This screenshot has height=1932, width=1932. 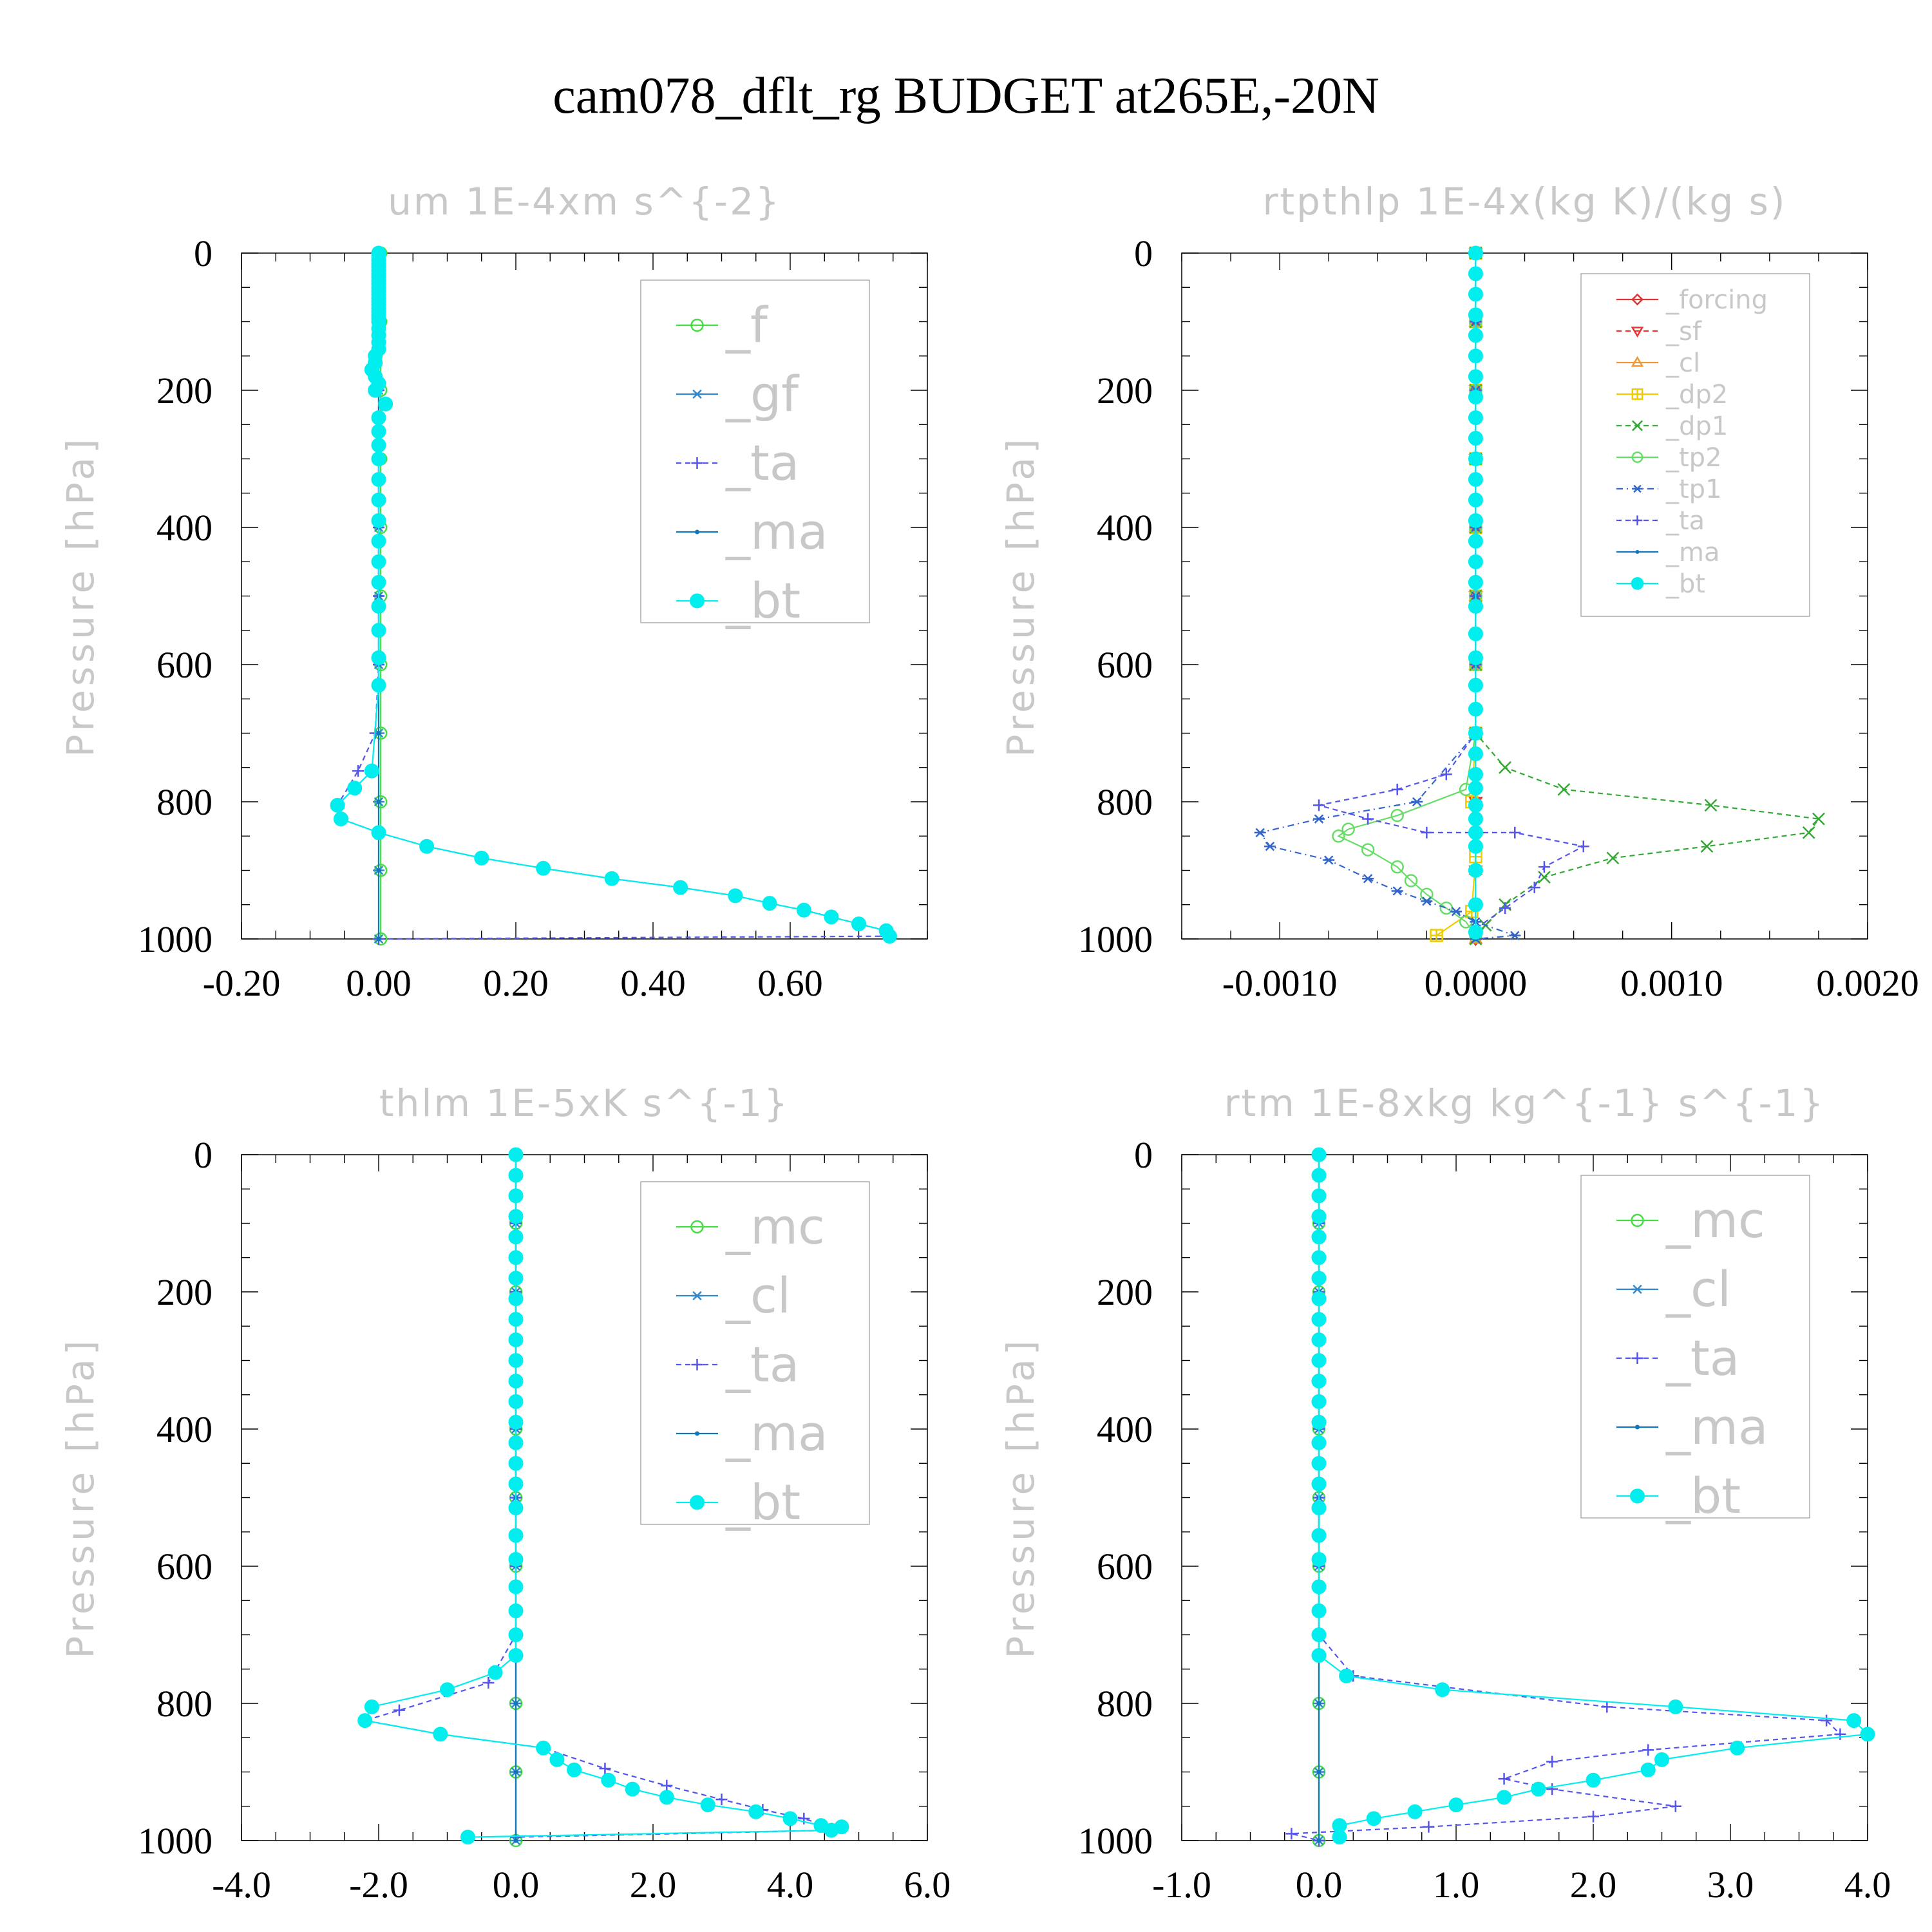 What do you see at coordinates (775, 1226) in the screenshot?
I see `legend-label: _mc` at bounding box center [775, 1226].